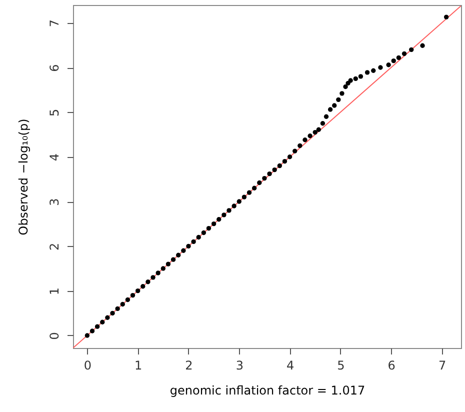 The image size is (465, 412). I want to click on y-tick-label: 7, so click(55, 24).